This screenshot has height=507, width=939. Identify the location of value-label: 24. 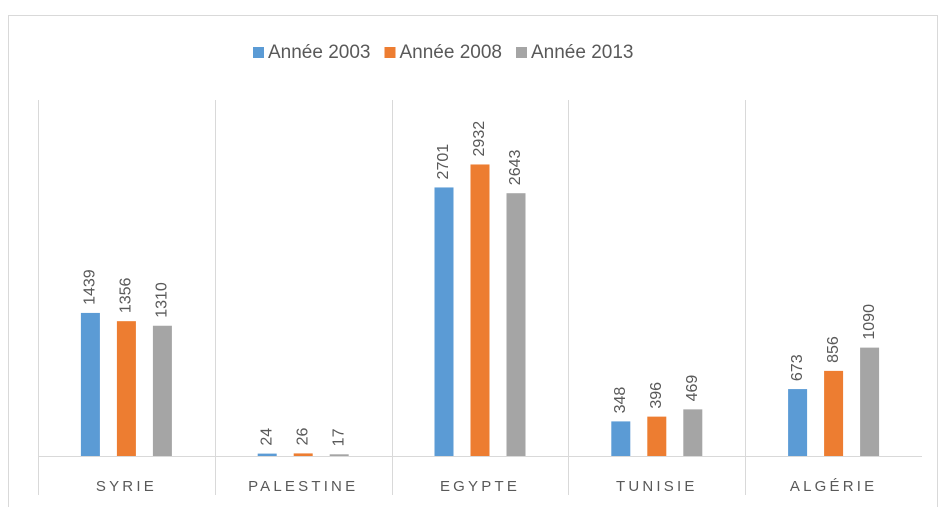
(266, 437).